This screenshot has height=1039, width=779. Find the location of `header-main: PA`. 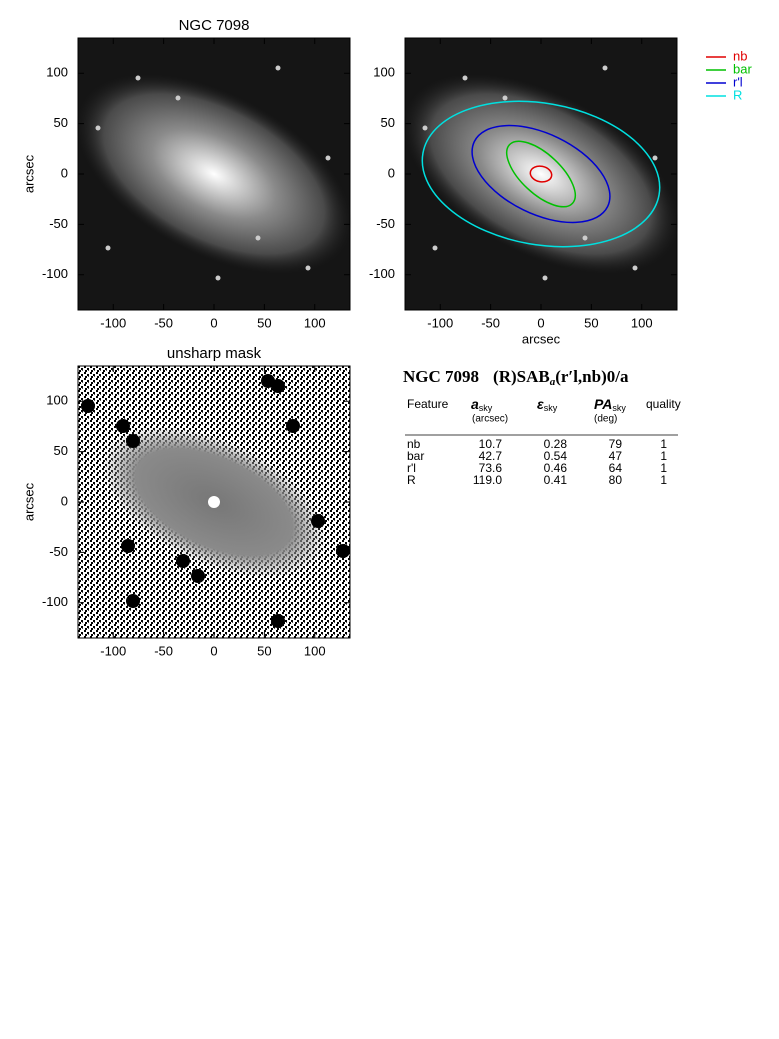

header-main: PA is located at coordinates (603, 404).